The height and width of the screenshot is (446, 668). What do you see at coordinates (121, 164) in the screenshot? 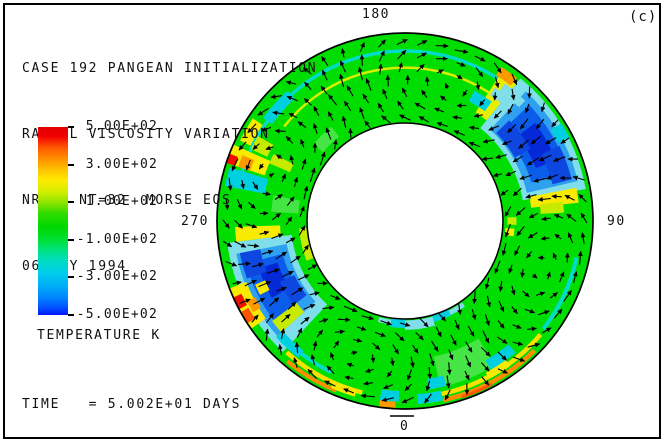
I see `colorbar-tick-label: 3.00E+02` at bounding box center [121, 164].